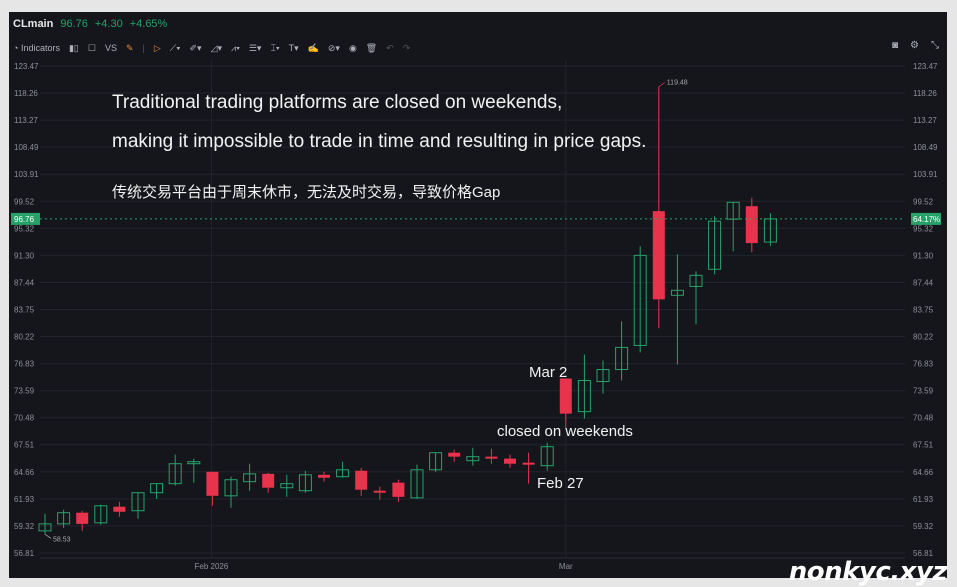  What do you see at coordinates (24, 219) in the screenshot?
I see `last-price-badge-text: 96.76` at bounding box center [24, 219].